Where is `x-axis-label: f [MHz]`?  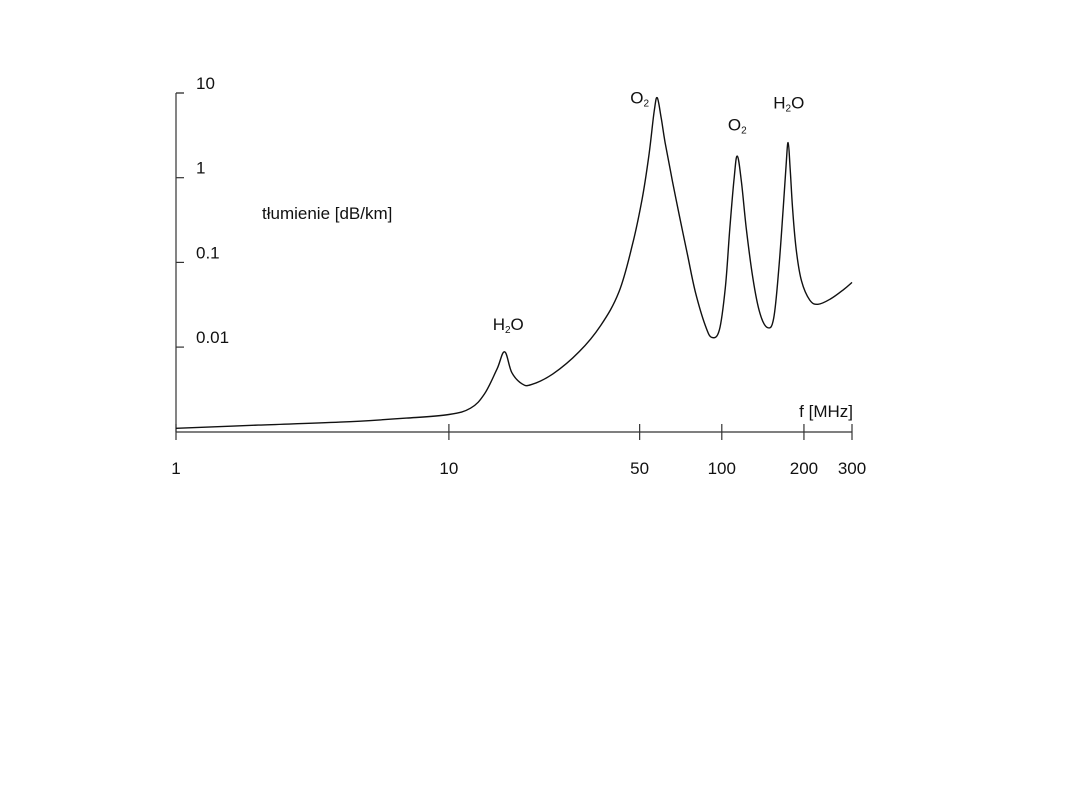 x-axis-label: f [MHz] is located at coordinates (826, 411).